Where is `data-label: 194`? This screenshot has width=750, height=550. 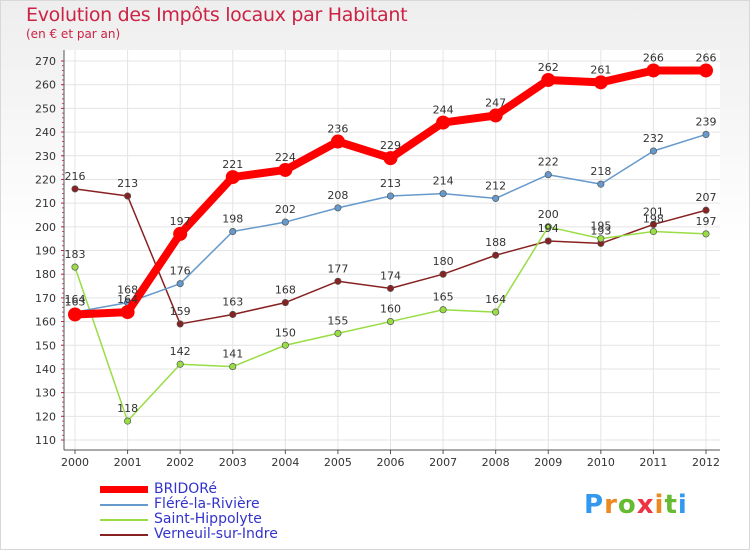 data-label: 194 is located at coordinates (548, 228).